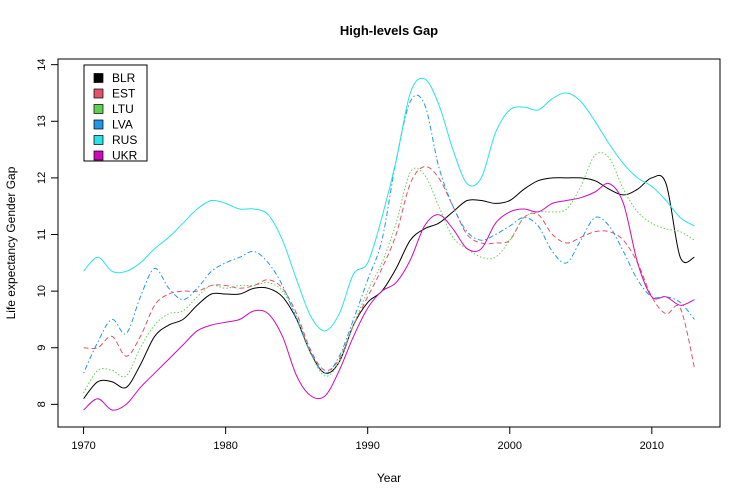  What do you see at coordinates (389, 478) in the screenshot?
I see `x-axis-label: Year` at bounding box center [389, 478].